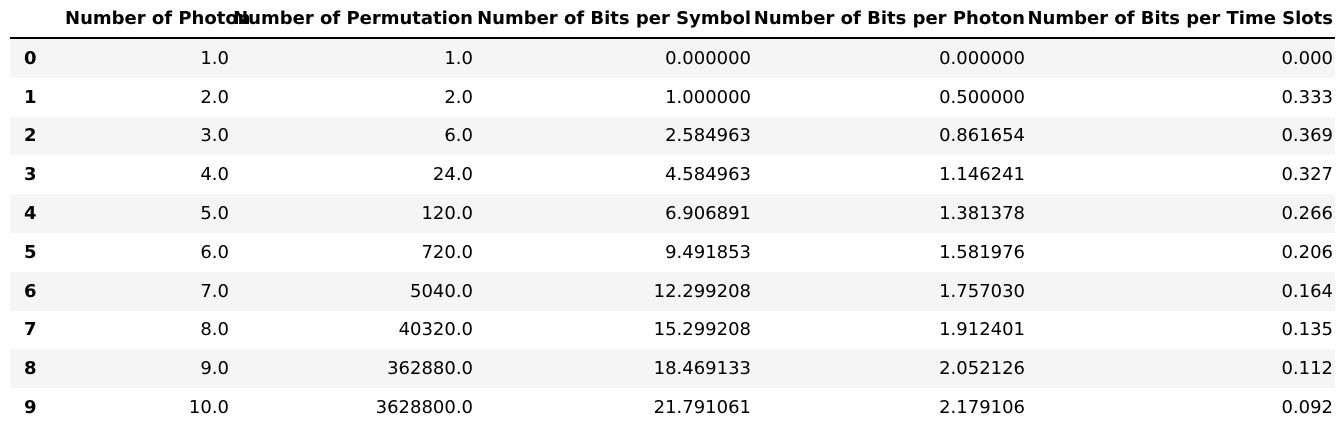 The image size is (1343, 427). I want to click on table-cell: 40320.0, so click(435, 330).